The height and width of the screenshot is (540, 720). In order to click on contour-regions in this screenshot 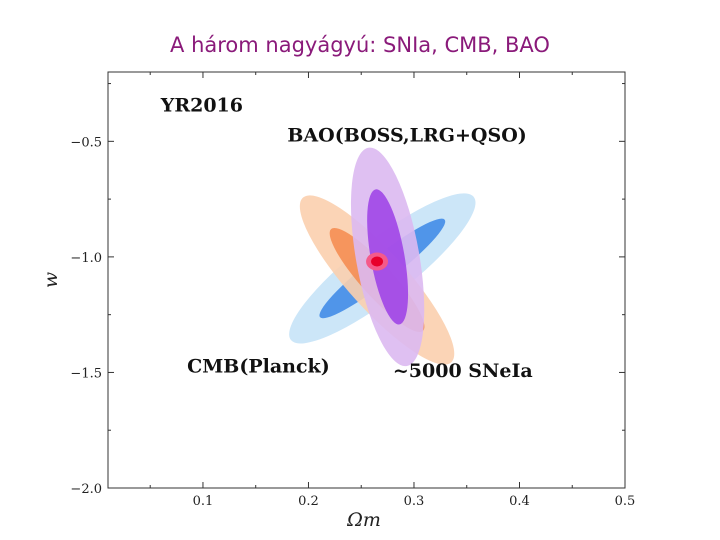, I will do `click(382, 257)`.